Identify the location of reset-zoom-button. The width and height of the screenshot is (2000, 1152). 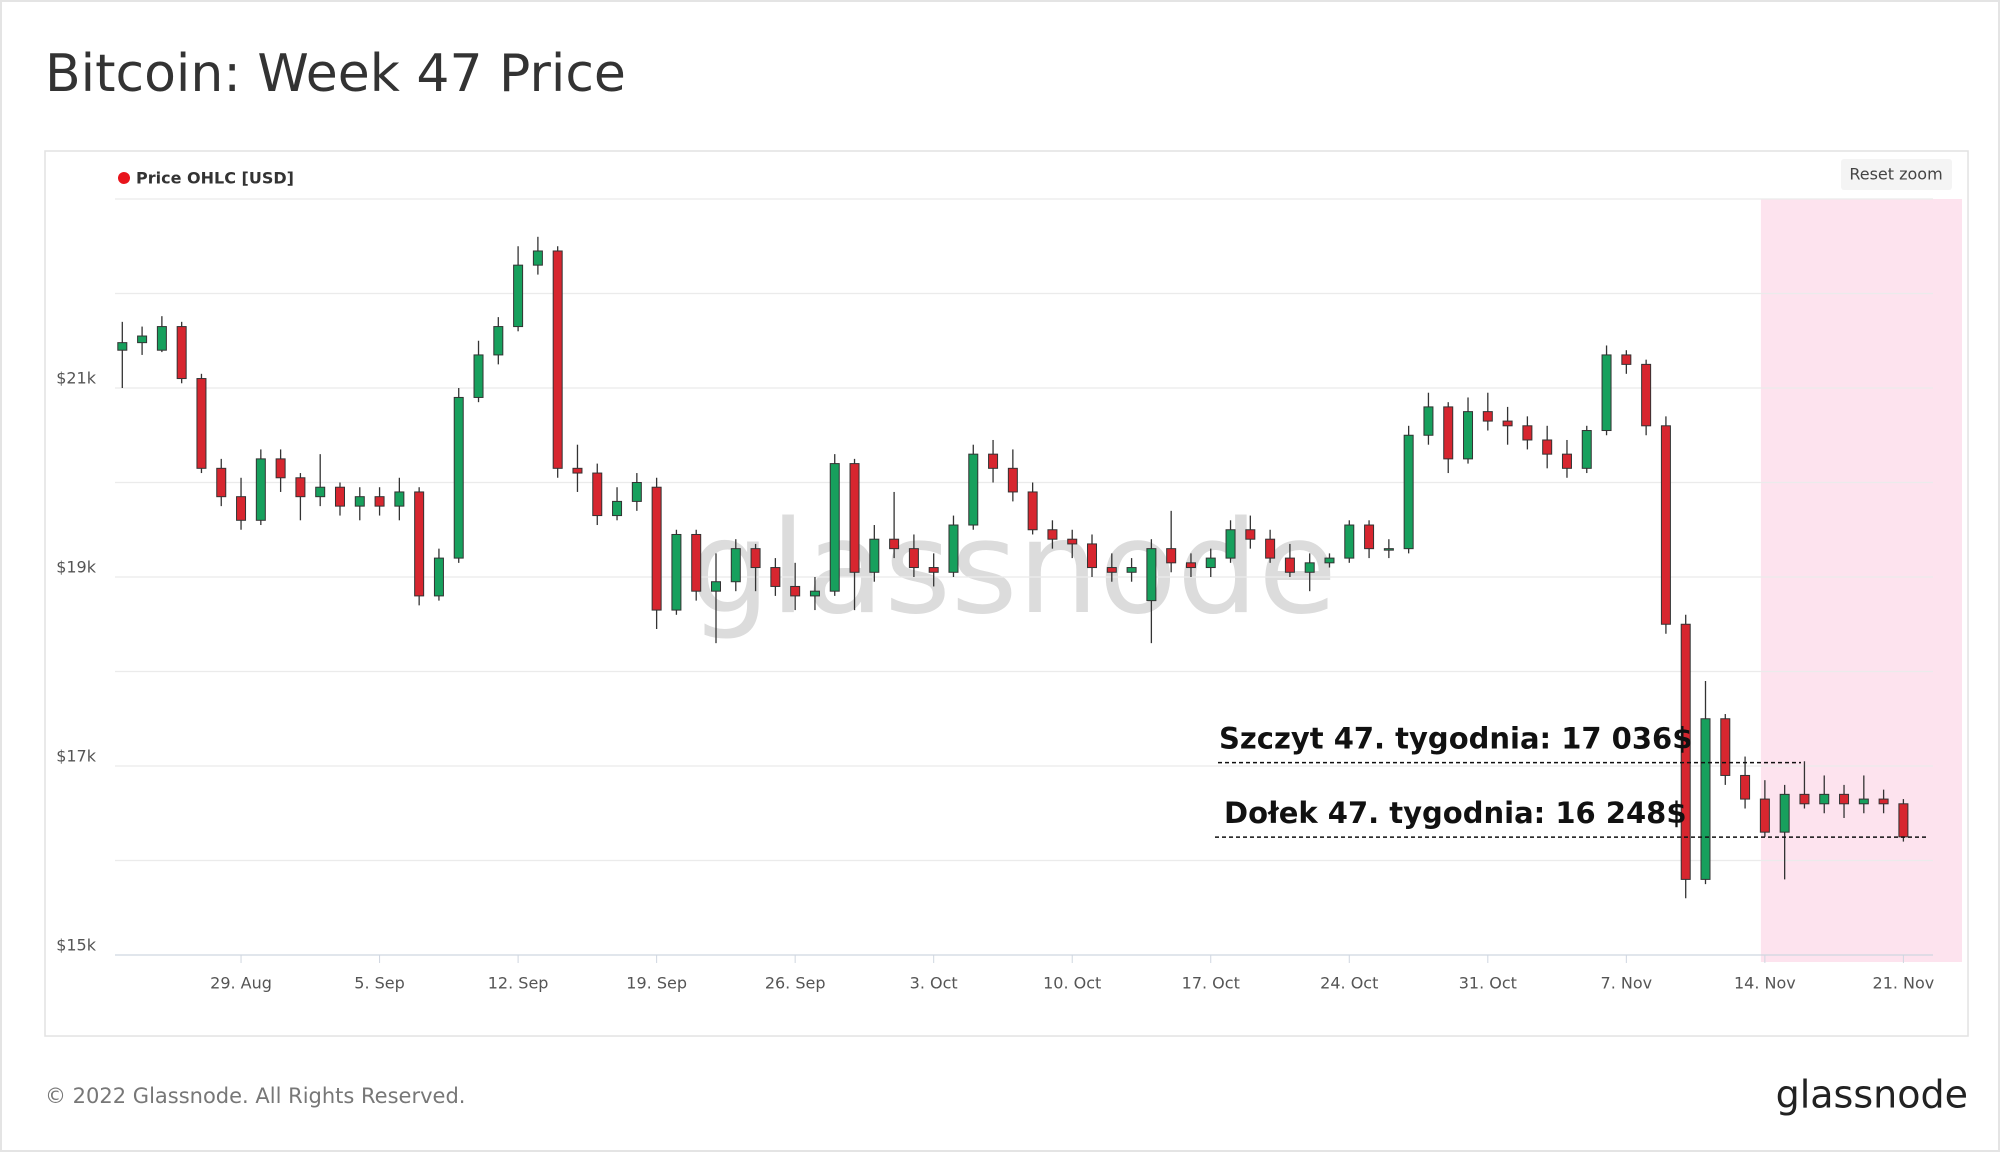
(1896, 174).